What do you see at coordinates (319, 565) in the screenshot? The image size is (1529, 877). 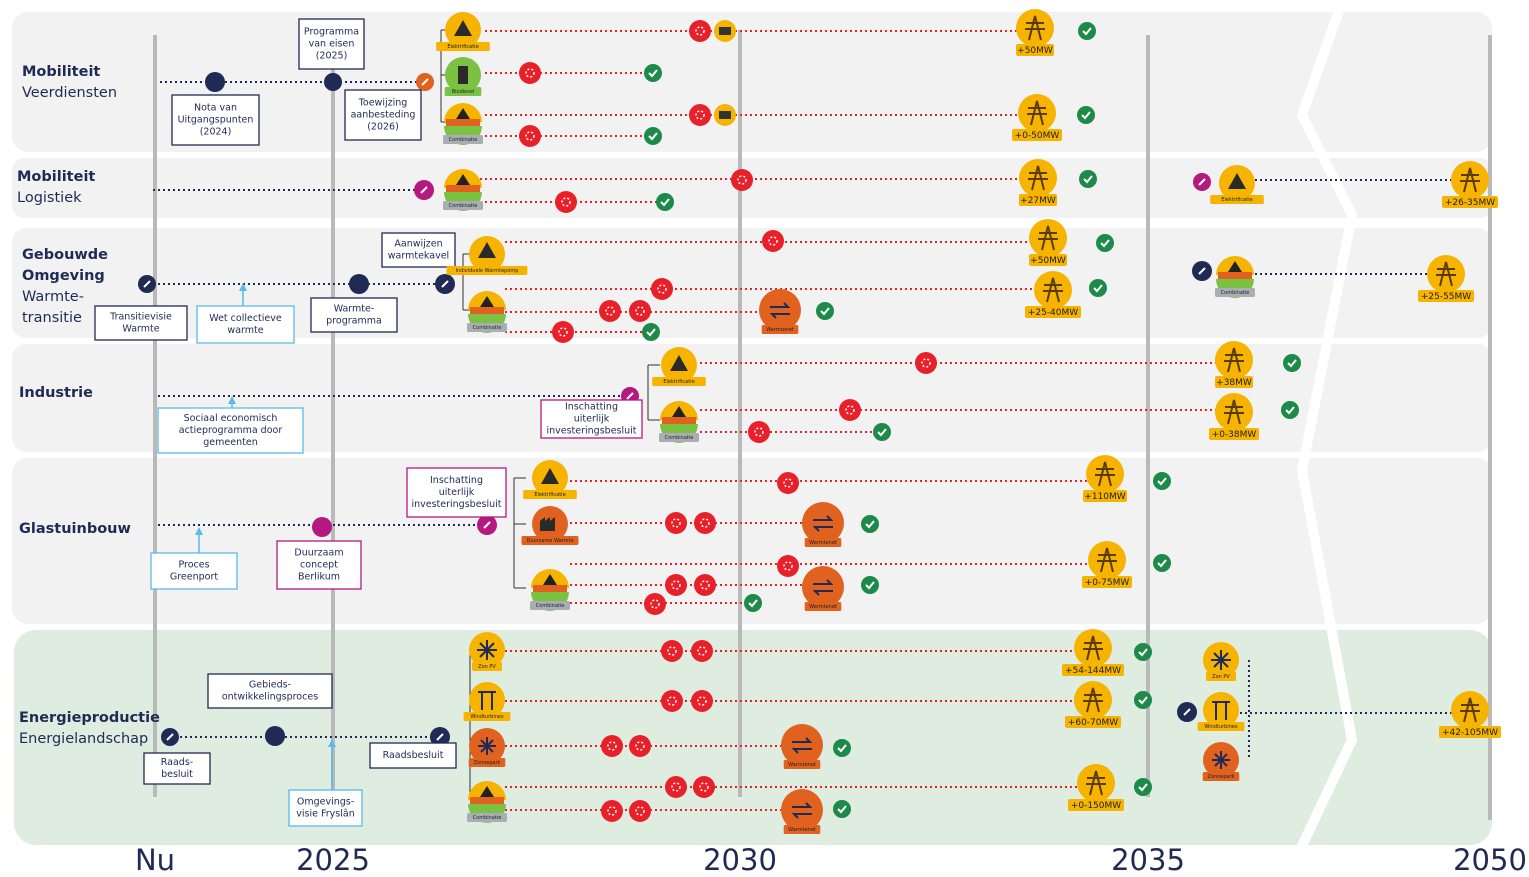 I see `note-text: concept` at bounding box center [319, 565].